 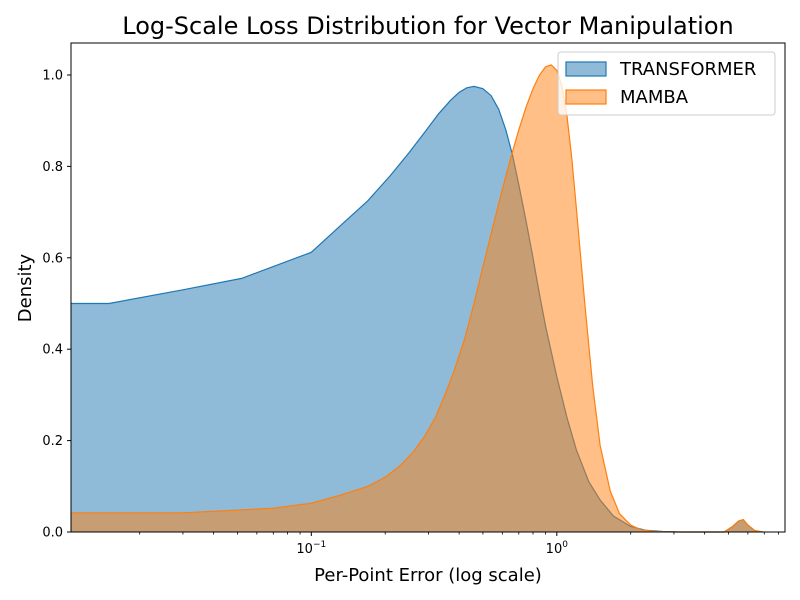 I want to click on legend: TRANSFORMER MAMBA, so click(x=666, y=83).